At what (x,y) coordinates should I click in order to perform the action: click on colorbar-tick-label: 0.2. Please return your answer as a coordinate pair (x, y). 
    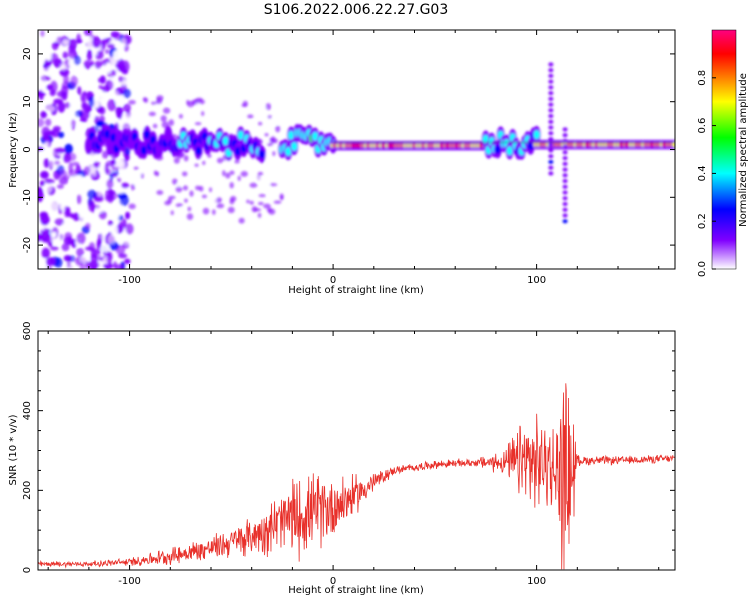
    Looking at the image, I should click on (702, 221).